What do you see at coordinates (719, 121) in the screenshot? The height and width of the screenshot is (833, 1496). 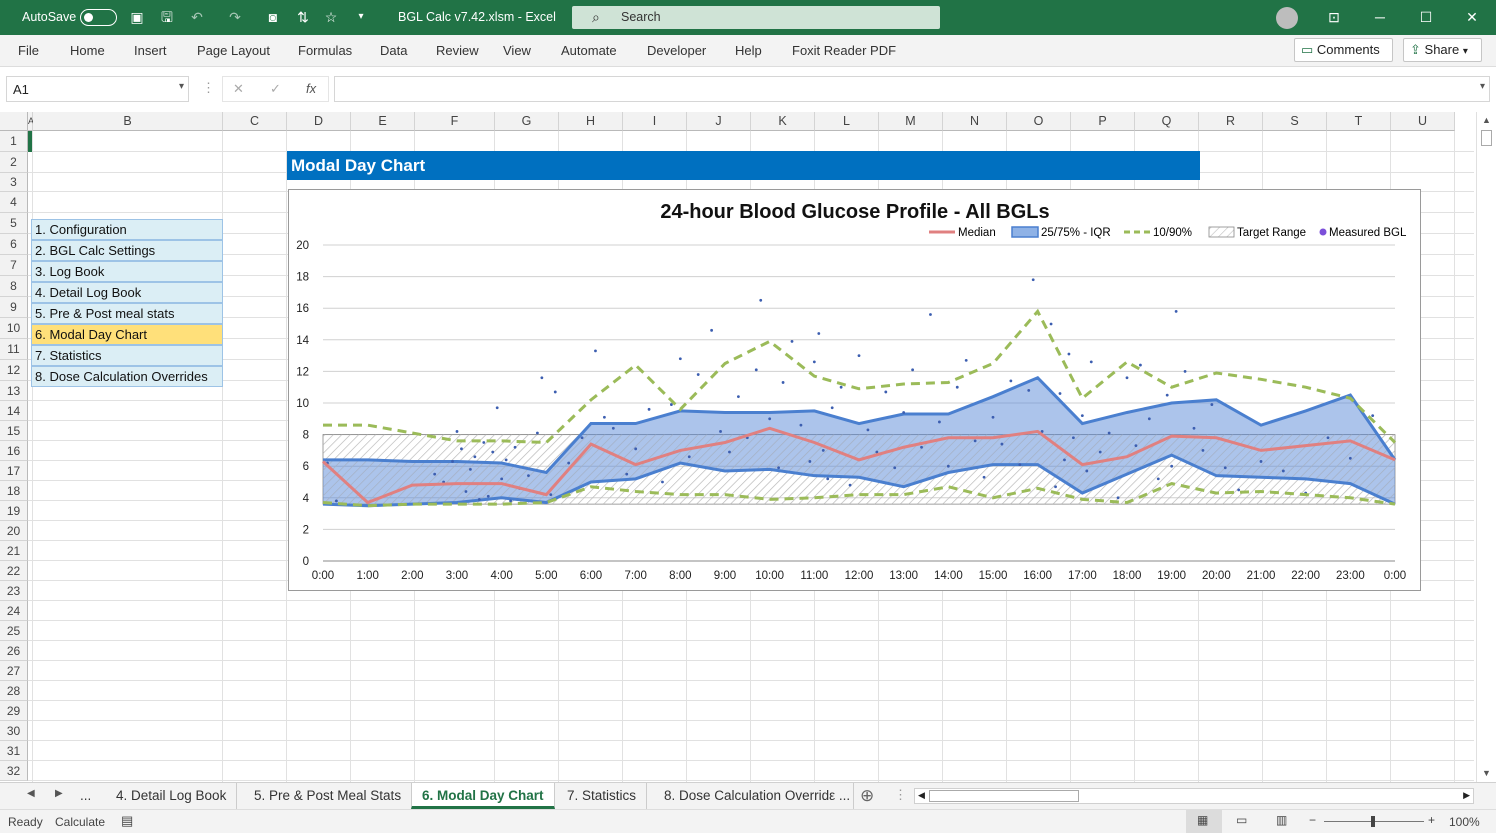 I see `column-header: J` at bounding box center [719, 121].